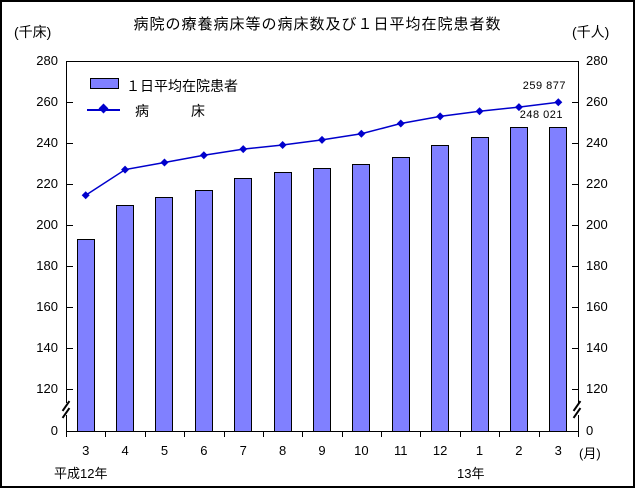  What do you see at coordinates (597, 347) in the screenshot?
I see `y-axis-label-right-140: 140` at bounding box center [597, 347].